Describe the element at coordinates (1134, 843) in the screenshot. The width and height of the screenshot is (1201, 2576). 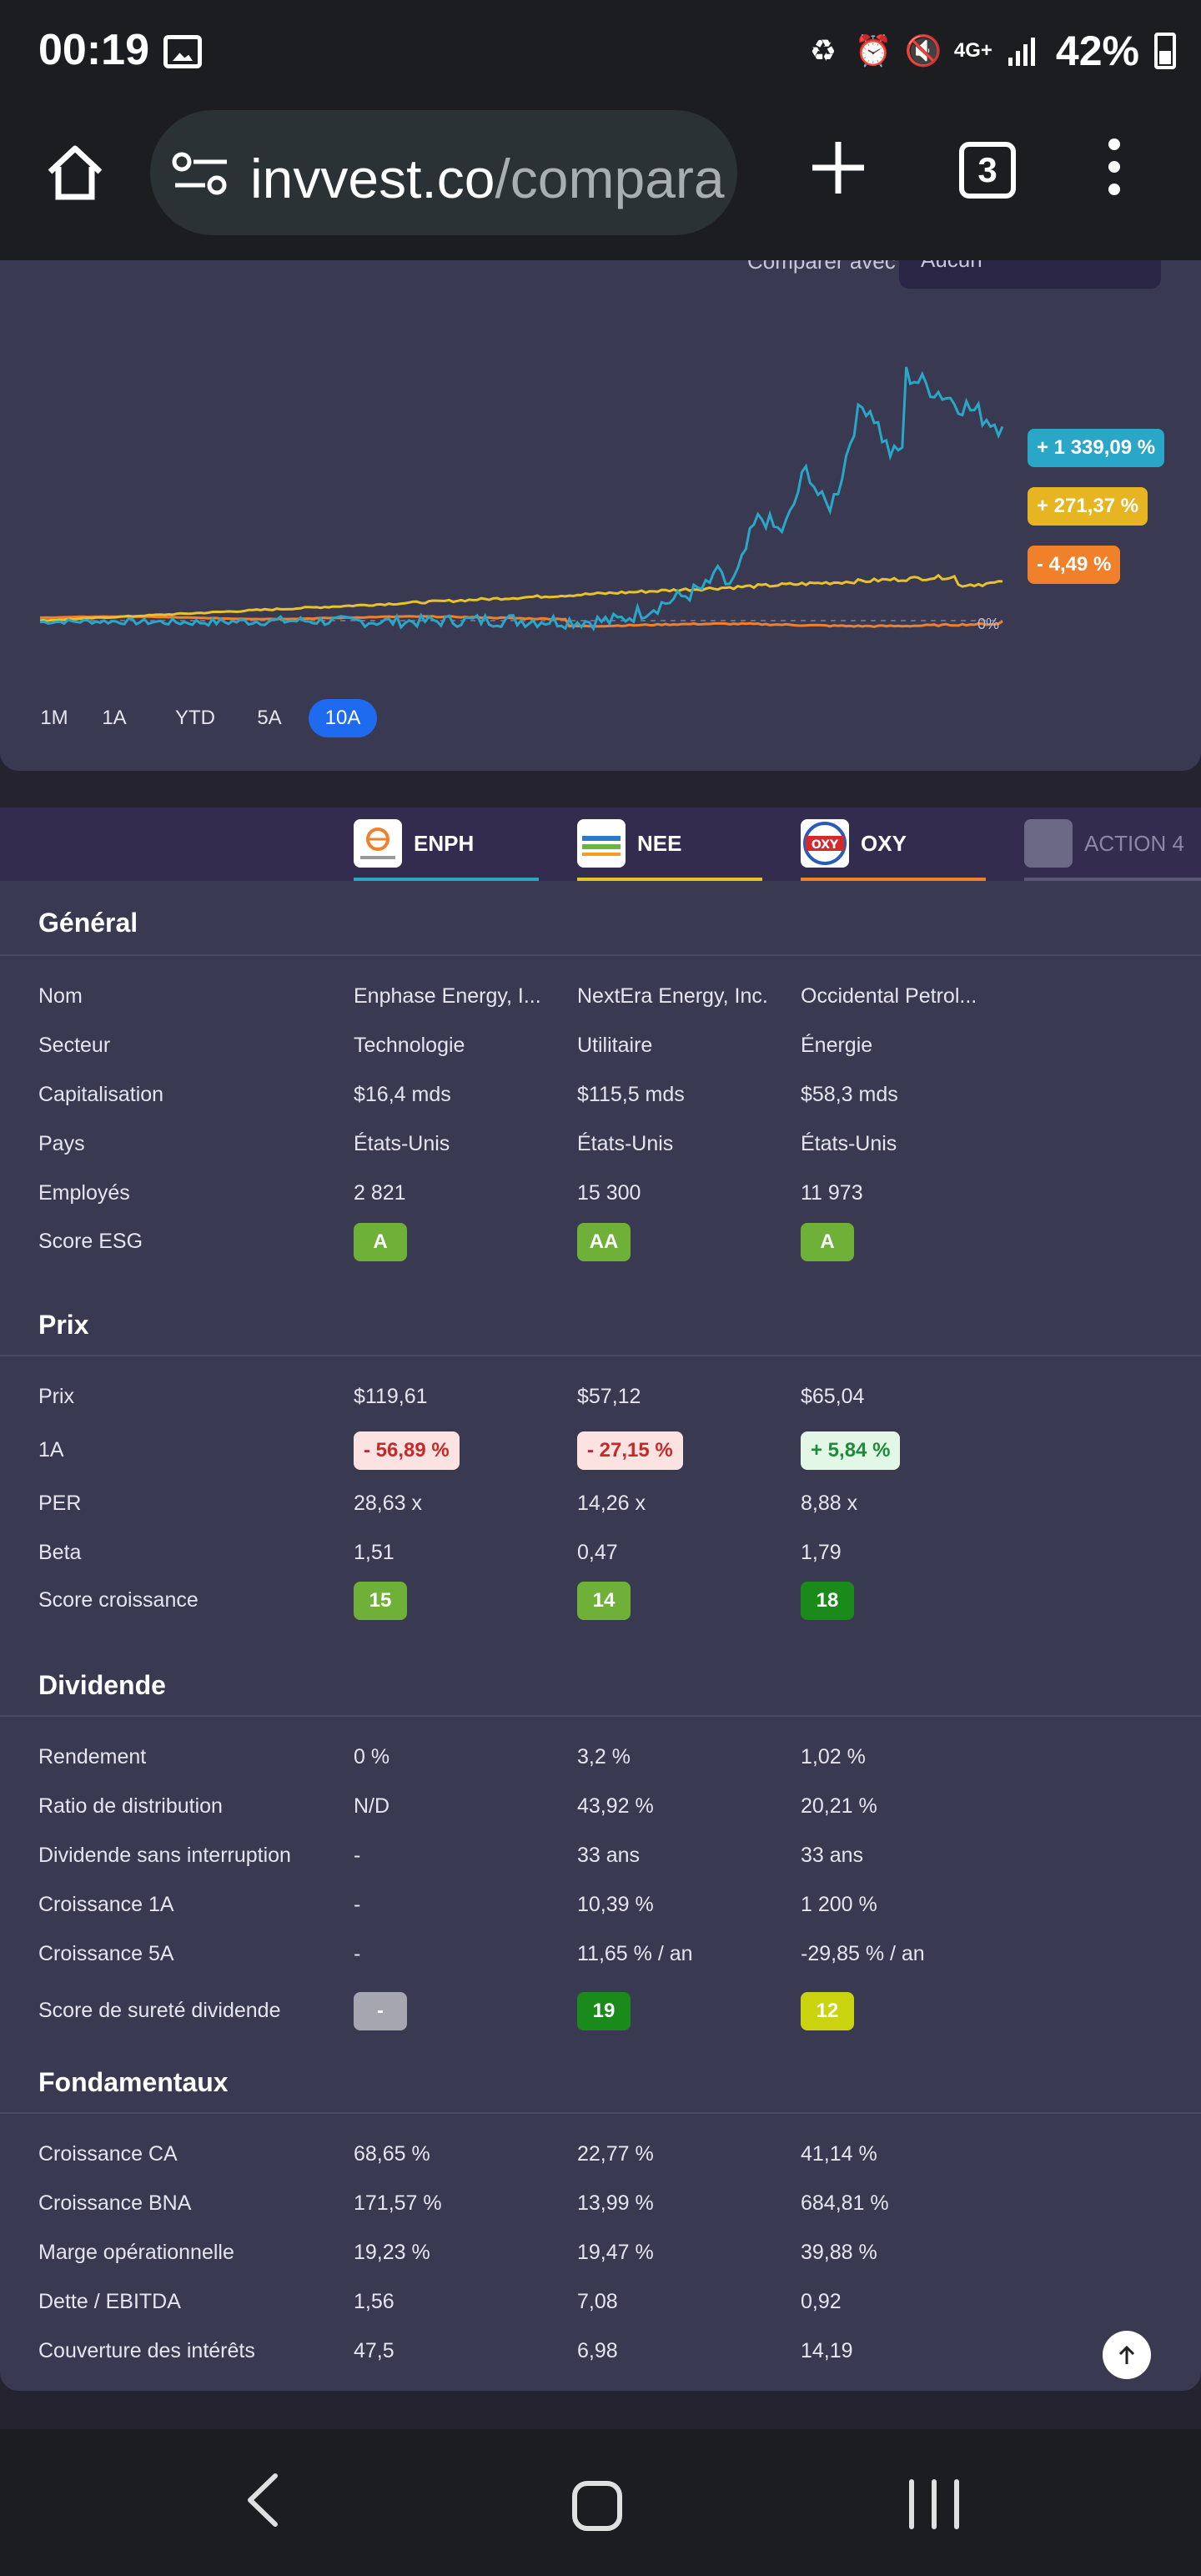
I see `ticker-symbol: ACTION 4` at that location.